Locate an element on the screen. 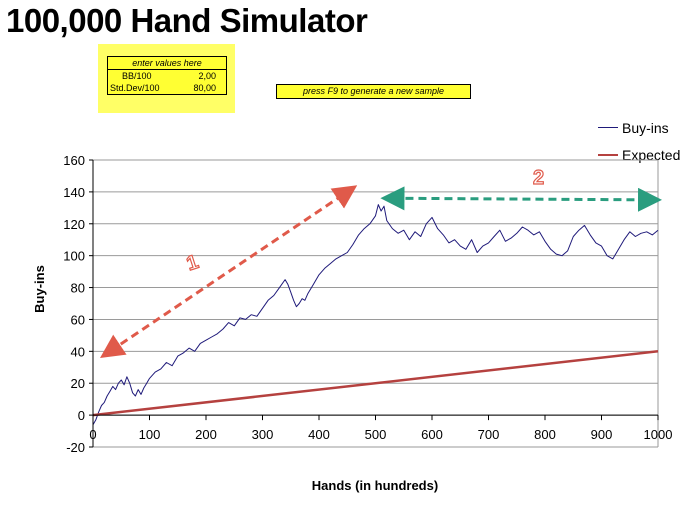  x-tick-label: 0 is located at coordinates (92, 434).